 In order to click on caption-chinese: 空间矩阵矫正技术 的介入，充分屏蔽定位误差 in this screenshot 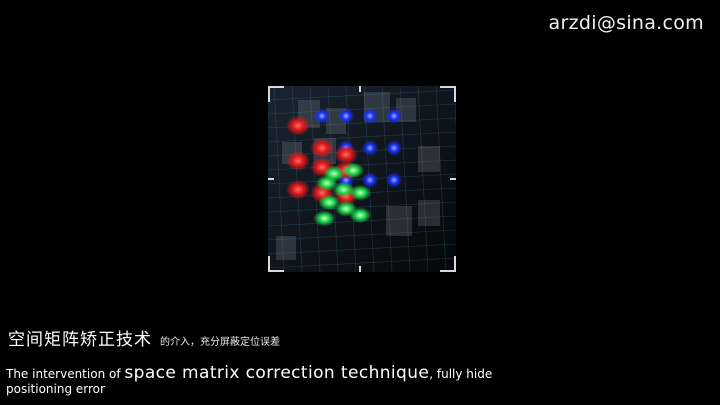, I will do `click(144, 337)`.